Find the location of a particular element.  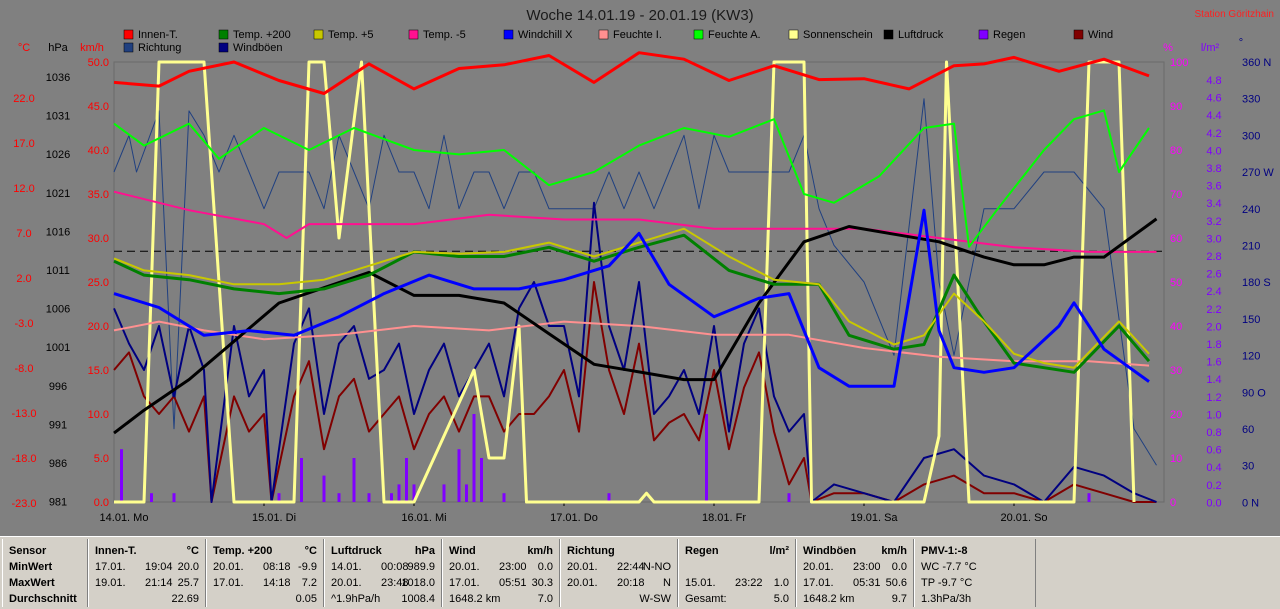

stats-row: Gesamt: 5.0 is located at coordinates (737, 599).